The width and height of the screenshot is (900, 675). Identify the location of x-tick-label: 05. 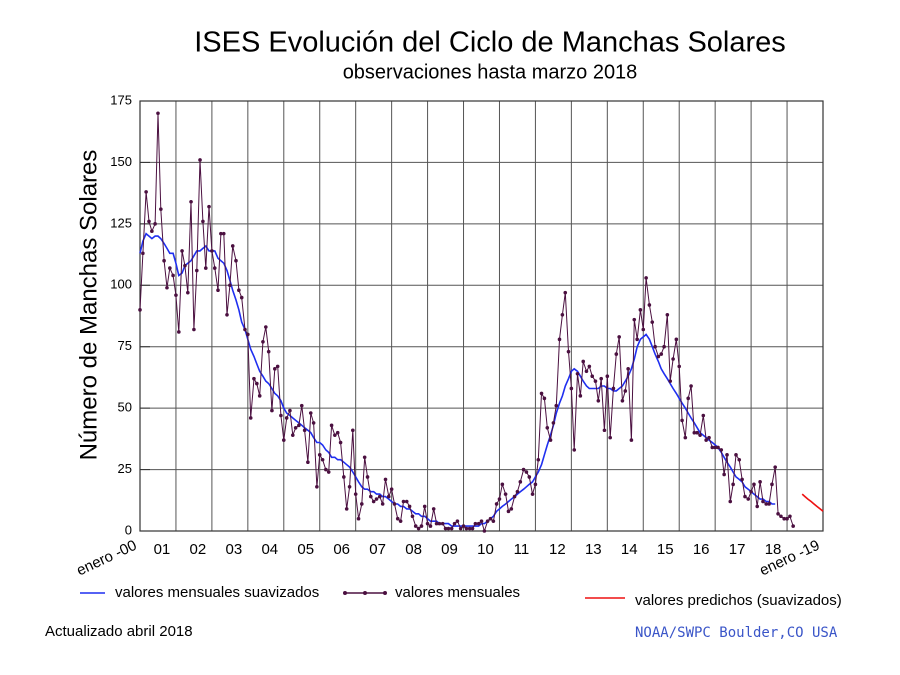
(305, 549).